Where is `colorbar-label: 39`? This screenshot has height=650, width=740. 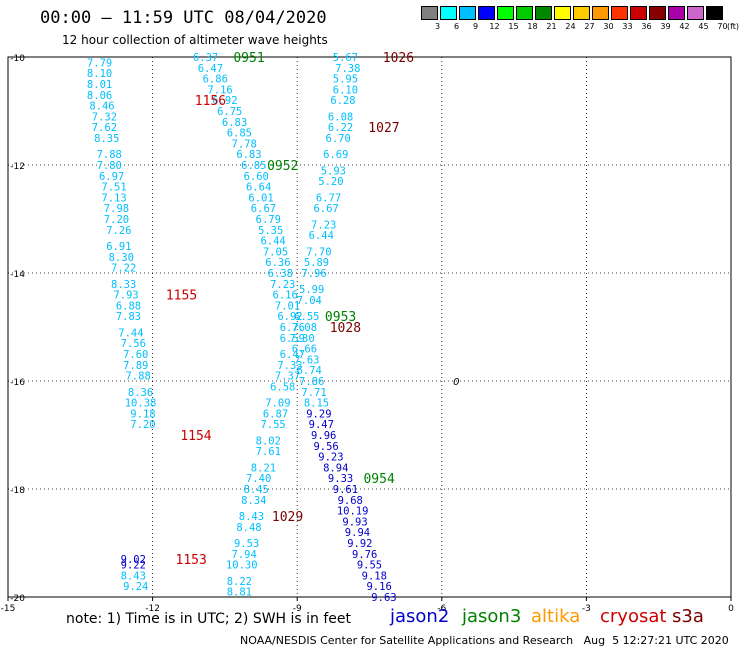
colorbar-label: 39 is located at coordinates (665, 26).